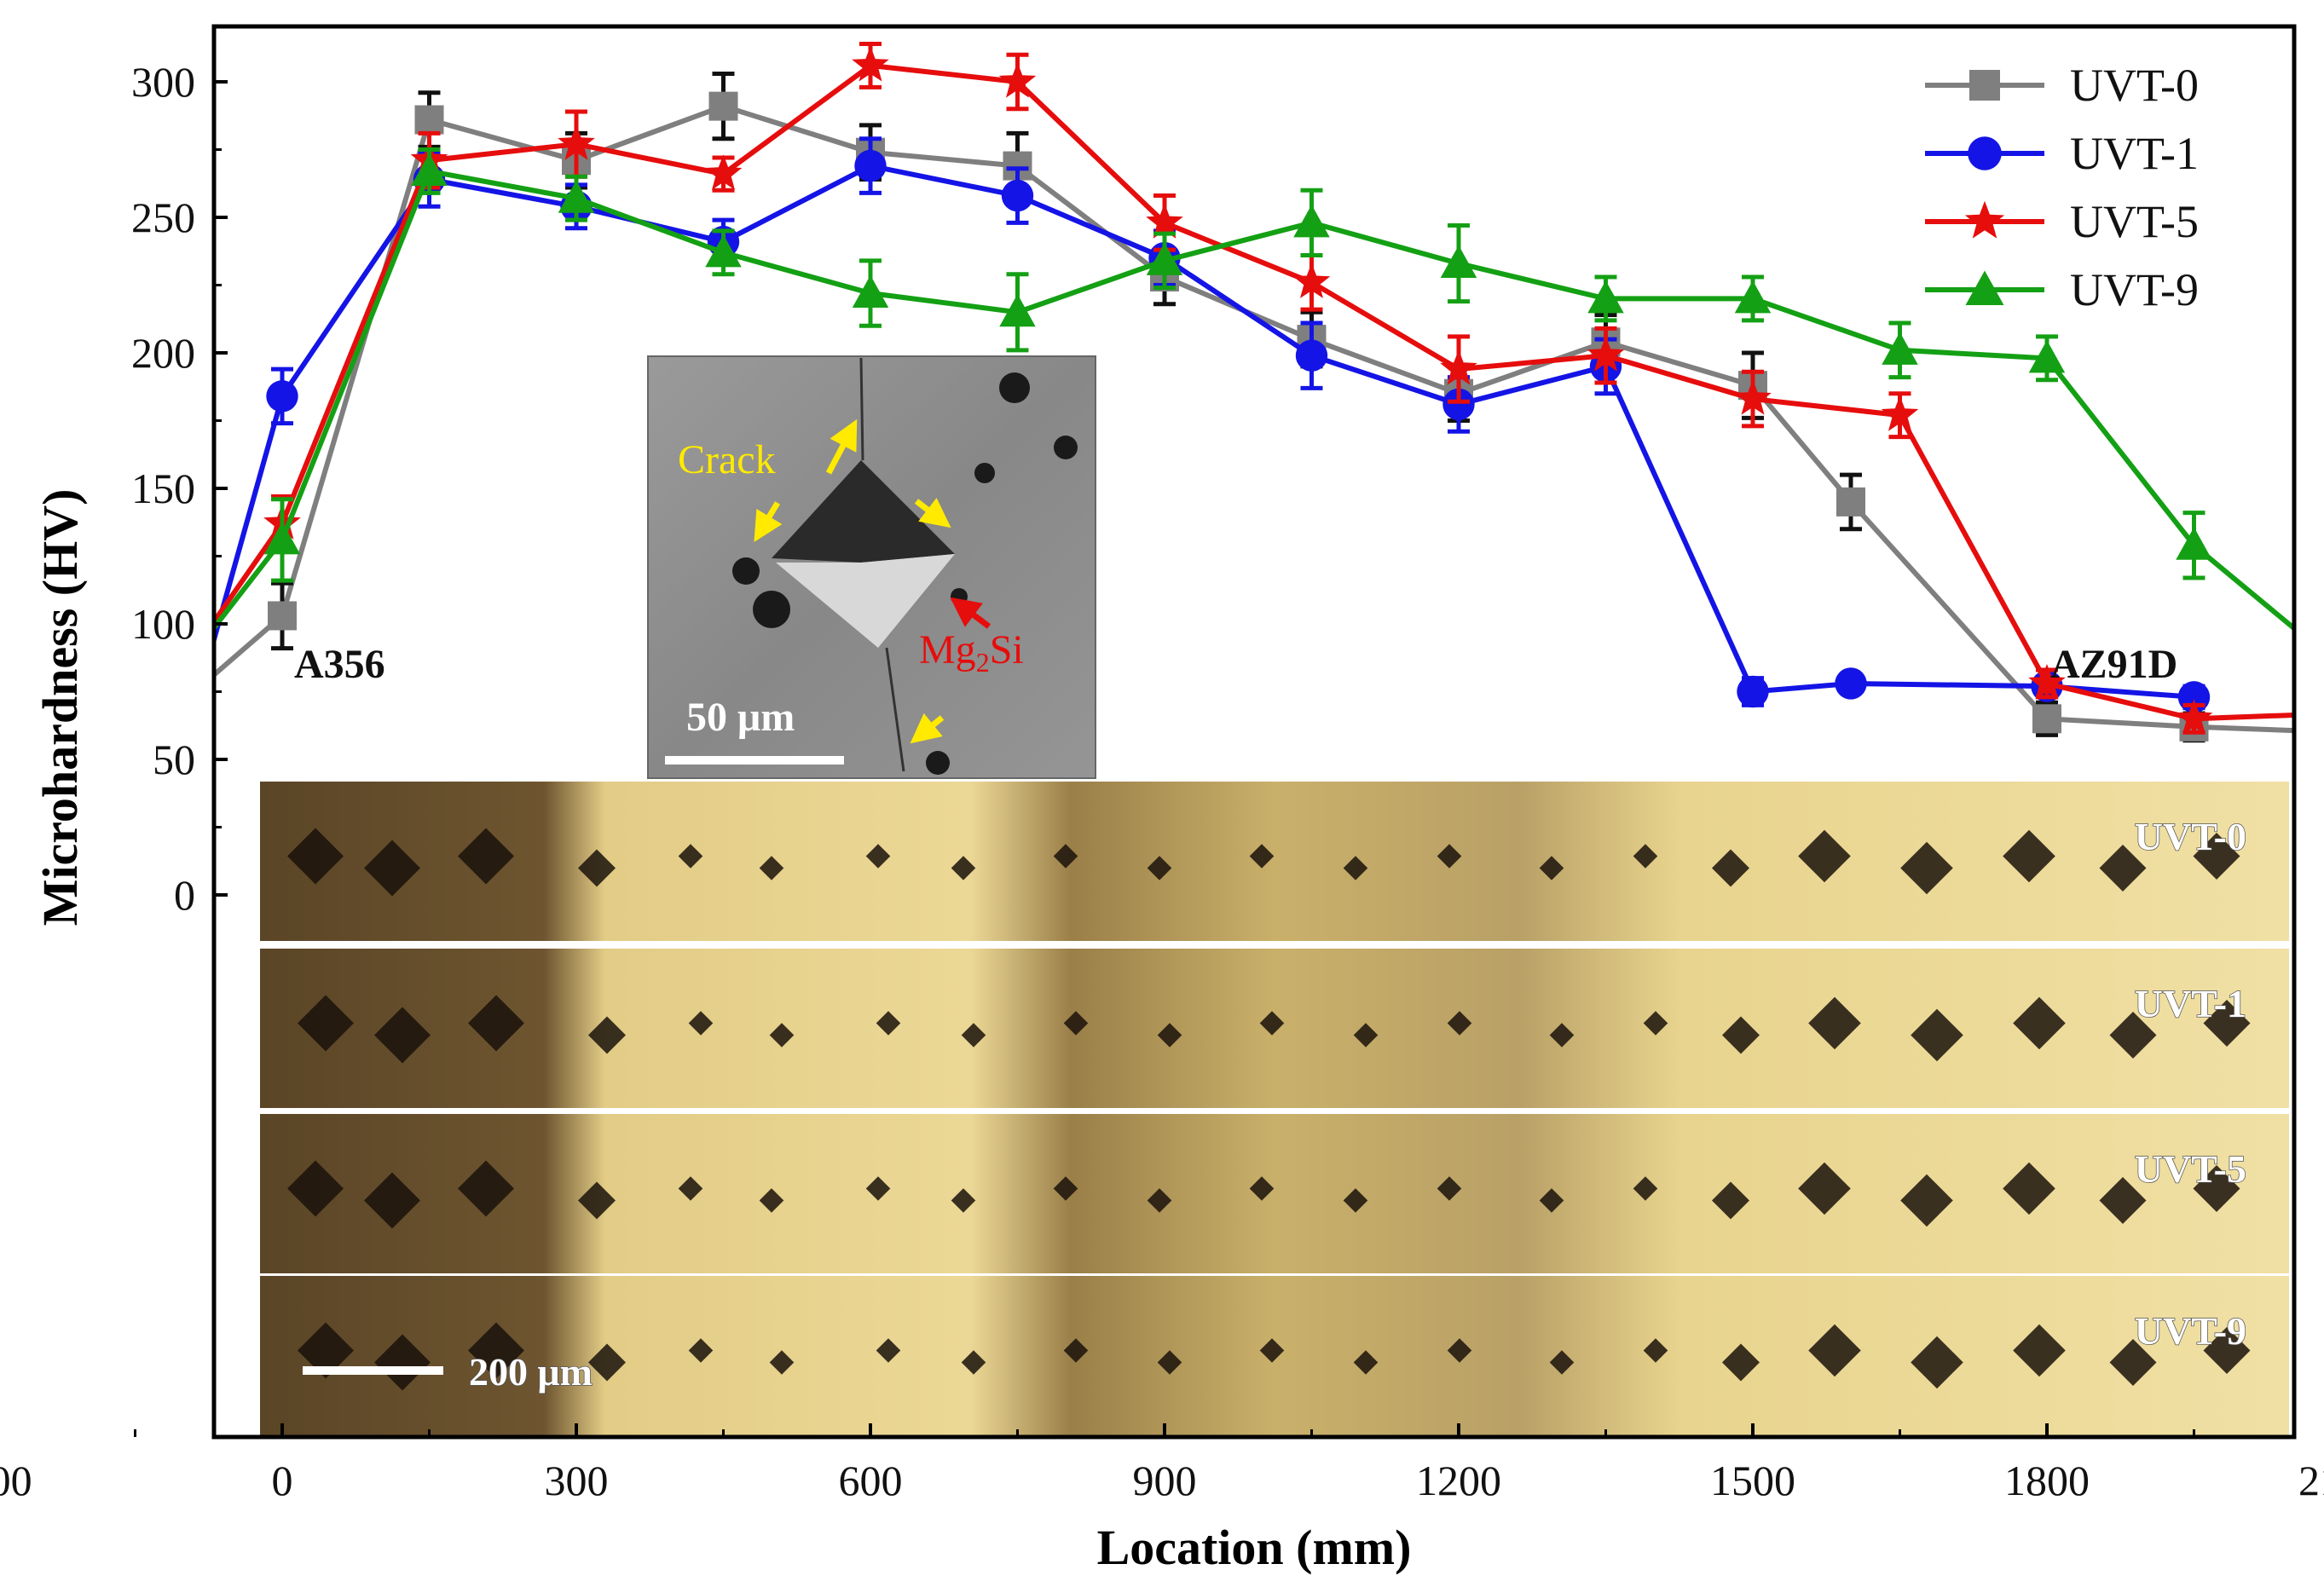 The height and width of the screenshot is (1587, 2324). I want to click on crack-line, so click(882, 564).